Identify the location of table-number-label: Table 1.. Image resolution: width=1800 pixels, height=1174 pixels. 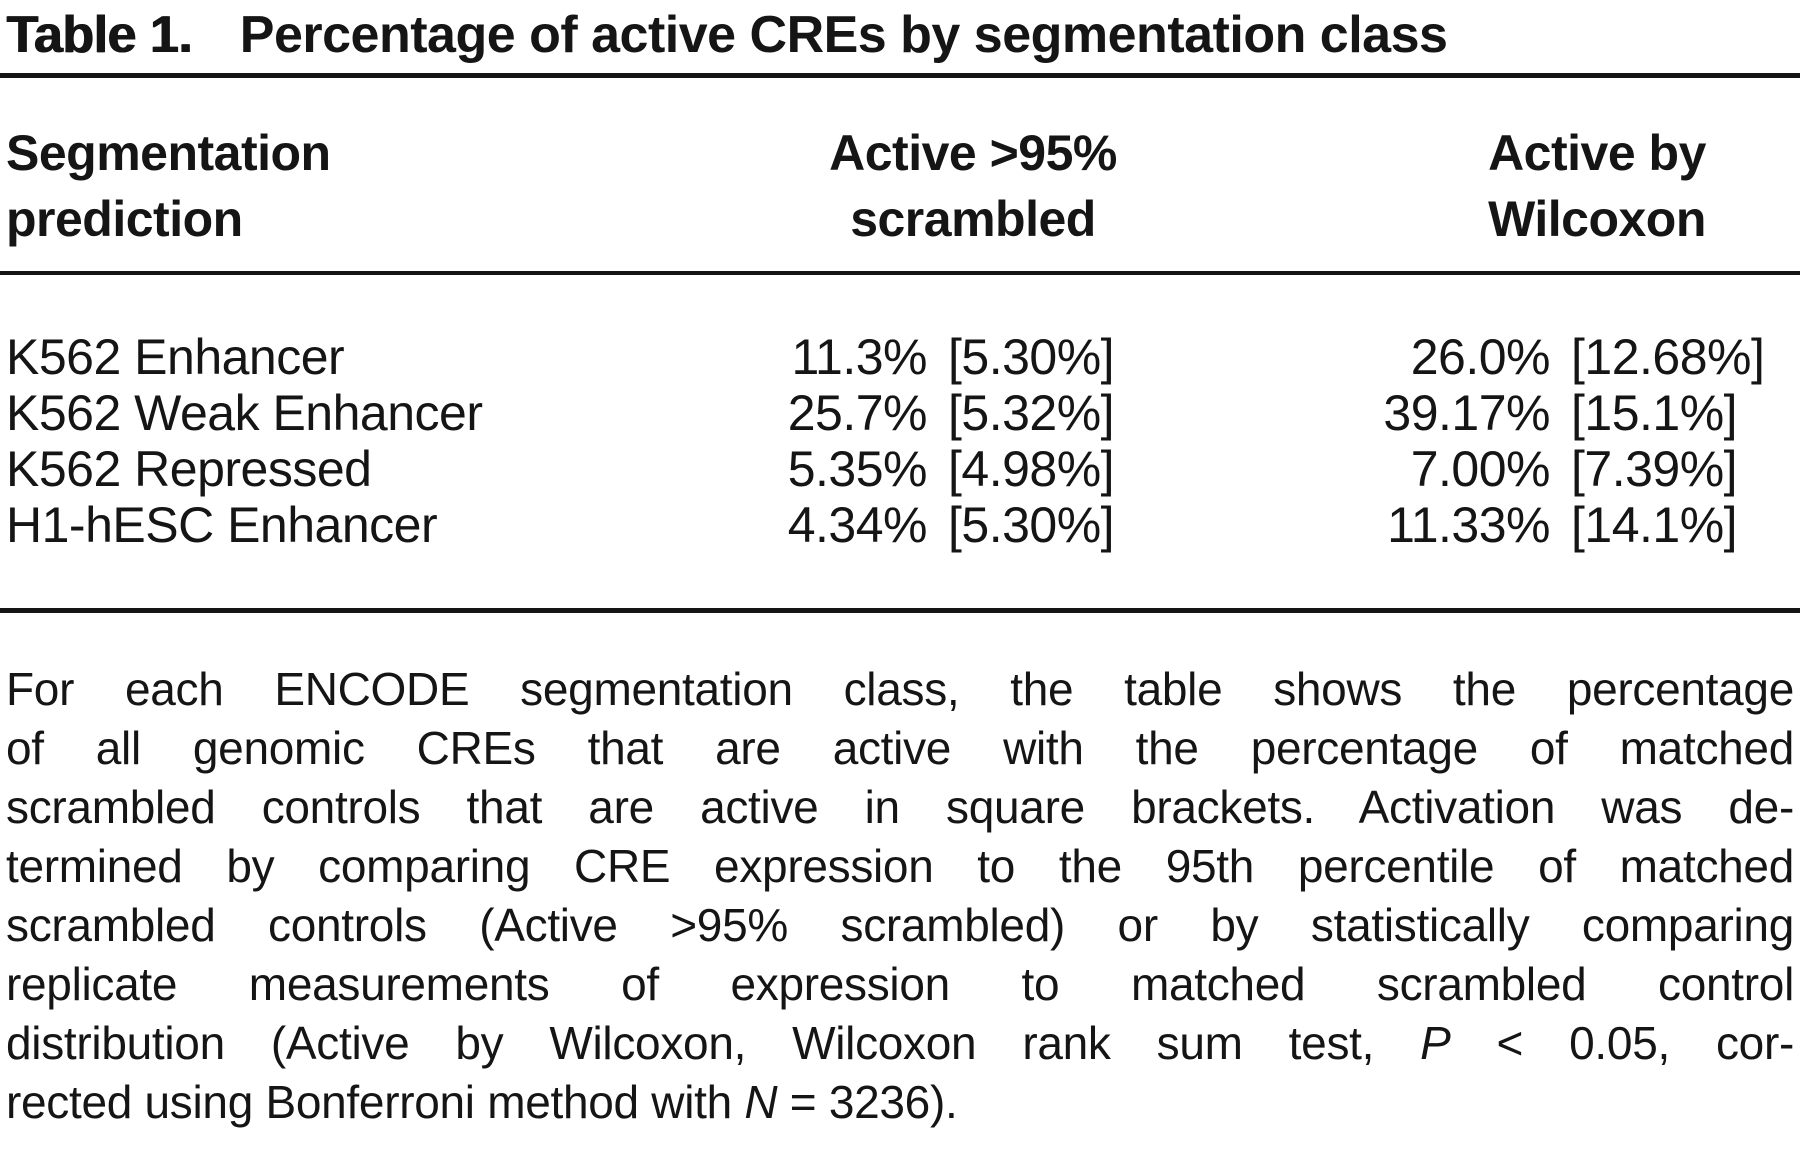
(99, 35).